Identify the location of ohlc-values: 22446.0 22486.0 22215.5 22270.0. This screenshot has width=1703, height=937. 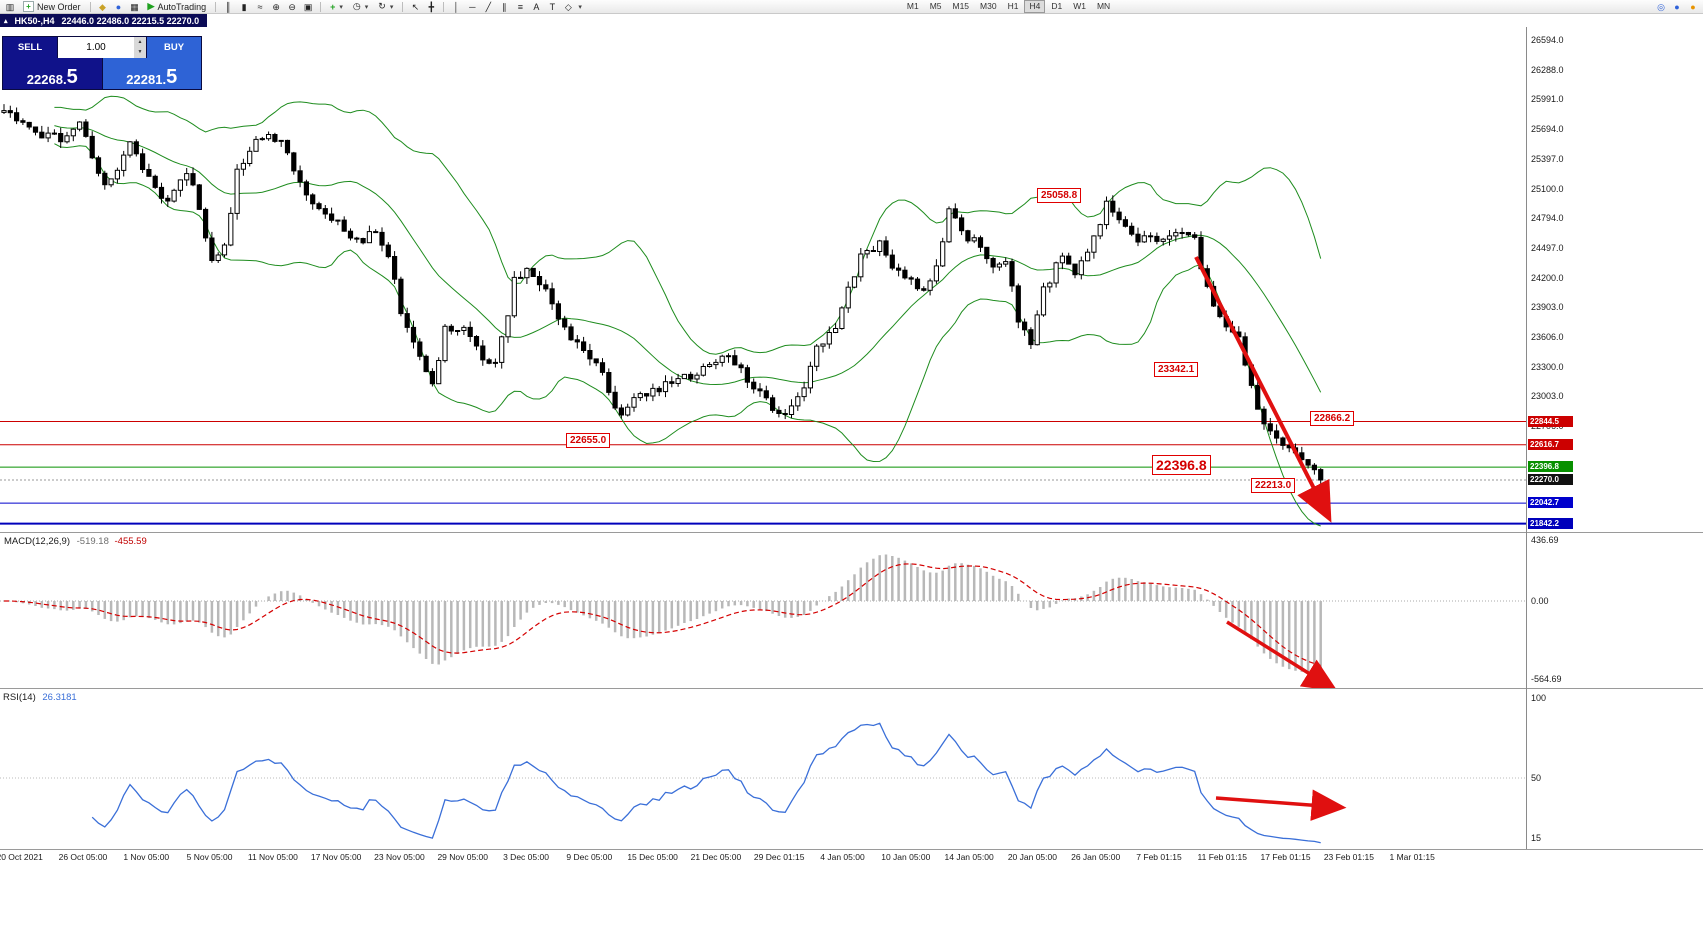
(130, 20).